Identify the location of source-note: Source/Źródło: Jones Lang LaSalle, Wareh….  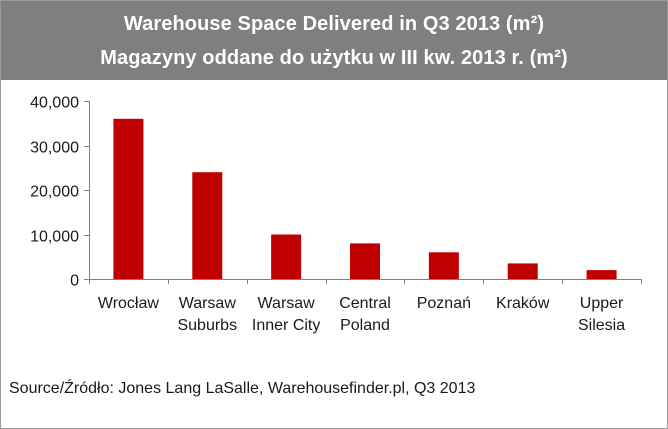
(242, 388).